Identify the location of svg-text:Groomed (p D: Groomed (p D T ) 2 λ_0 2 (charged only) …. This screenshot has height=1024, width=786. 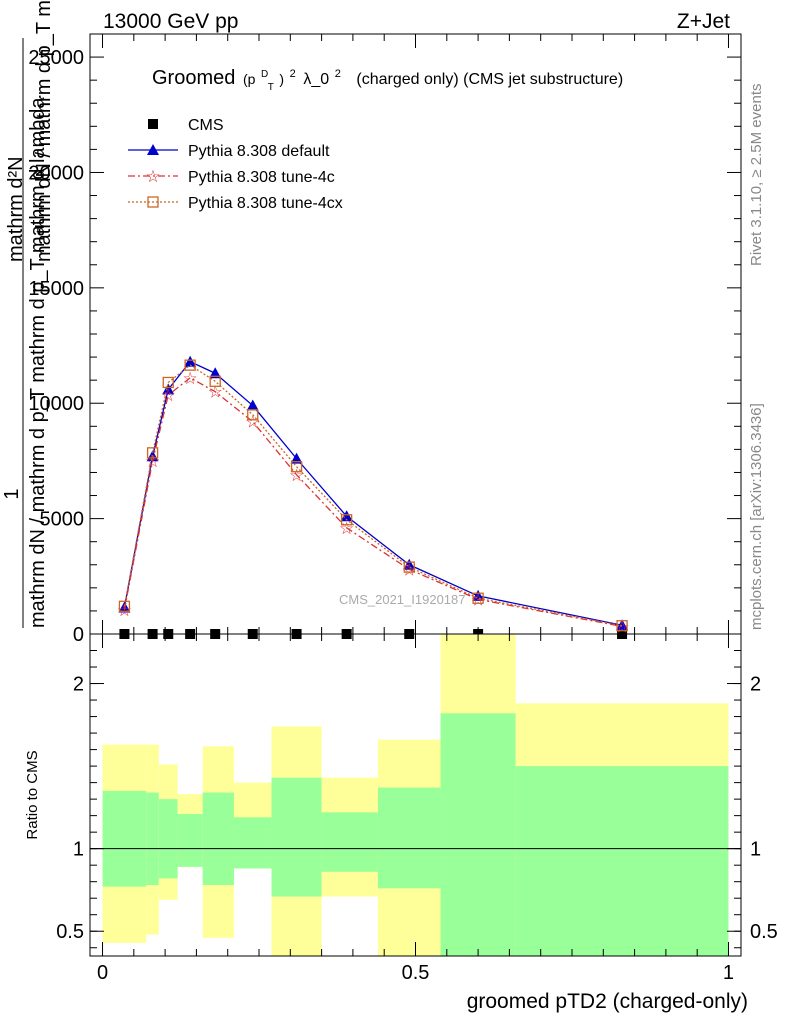
(387, 77).